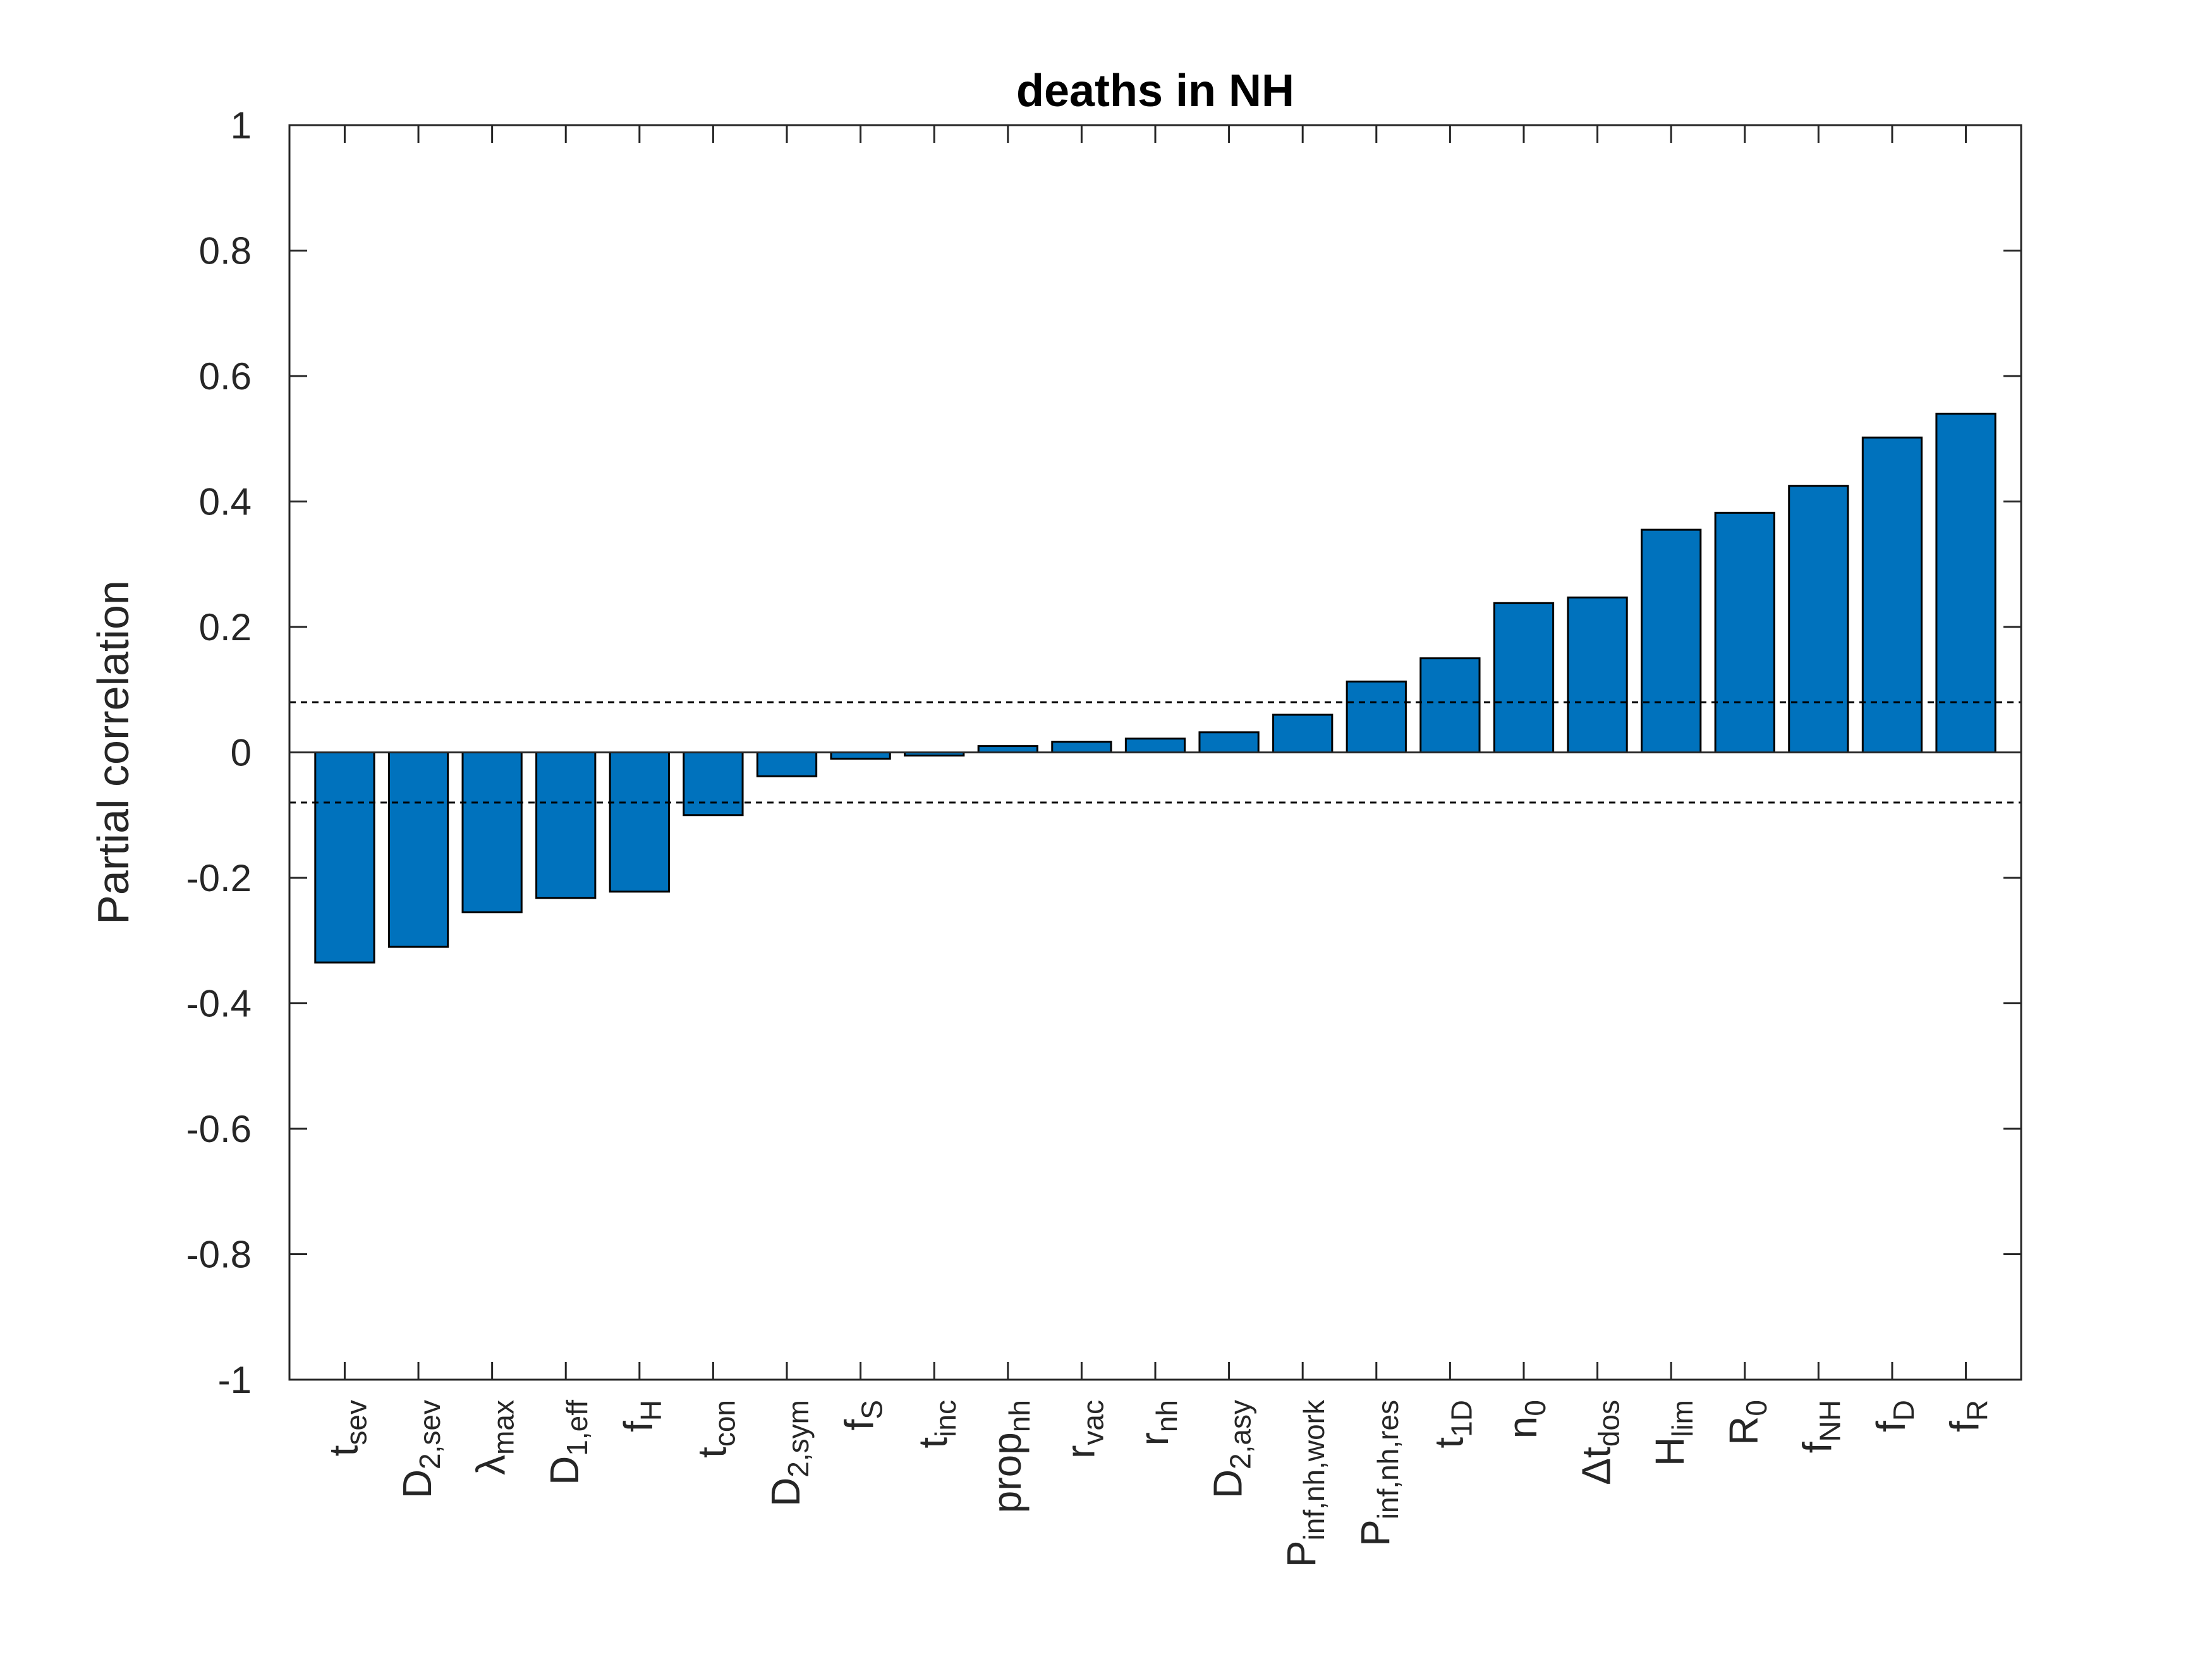 The image size is (2212, 1659). Describe the element at coordinates (225, 377) in the screenshot. I see `y-tick-label: 0.6` at that location.